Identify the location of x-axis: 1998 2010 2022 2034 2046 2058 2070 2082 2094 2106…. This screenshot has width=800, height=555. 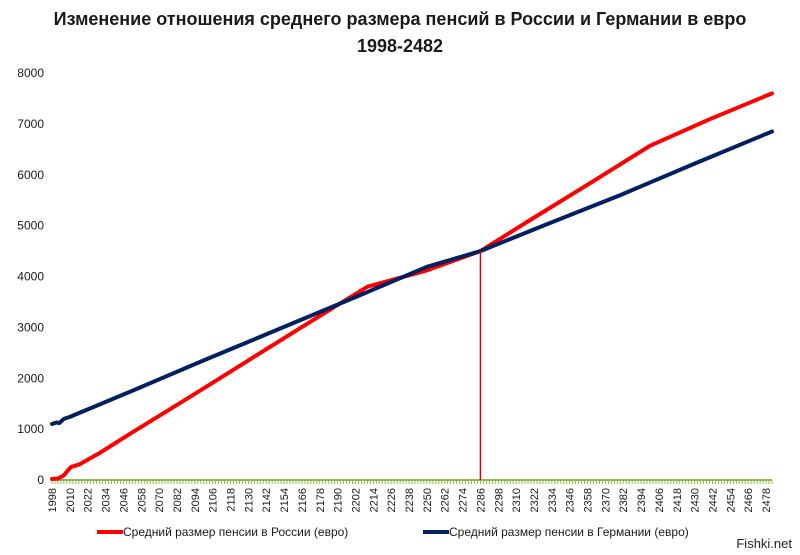
(410, 495).